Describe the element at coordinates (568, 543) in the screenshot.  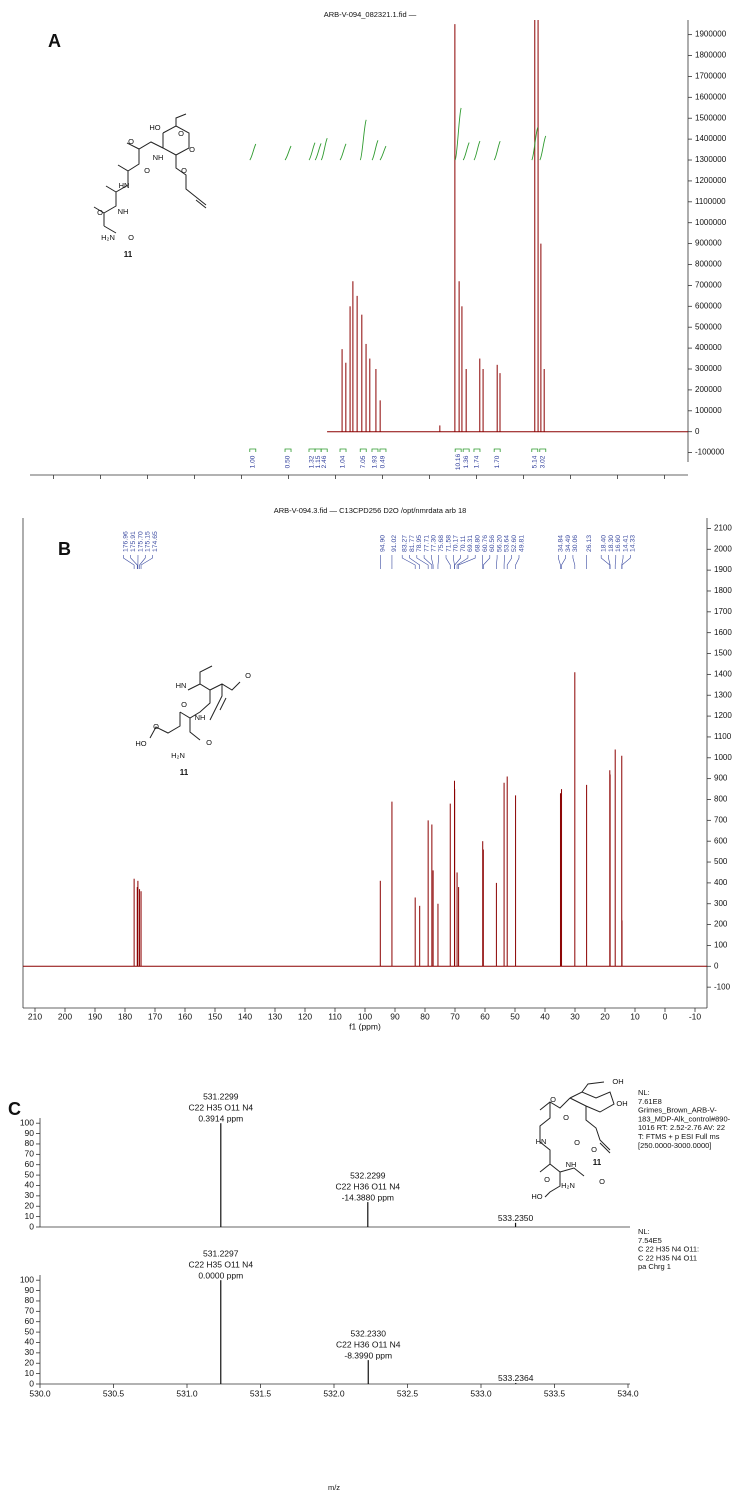
I see `peak-label: 34.49` at that location.